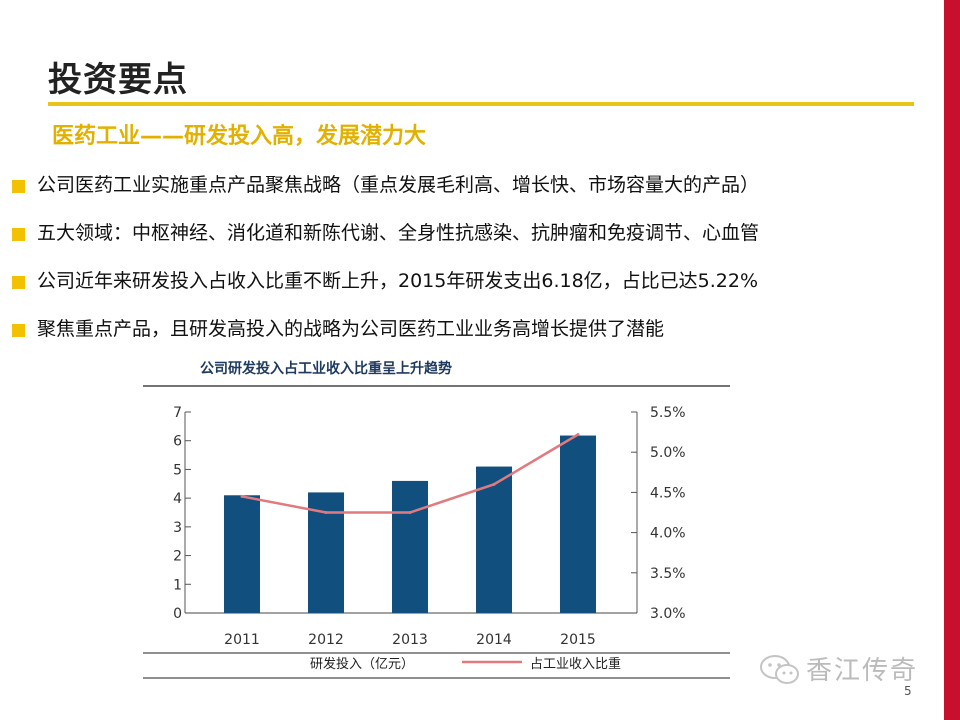 The width and height of the screenshot is (960, 720). What do you see at coordinates (578, 524) in the screenshot?
I see `bar-2015` at bounding box center [578, 524].